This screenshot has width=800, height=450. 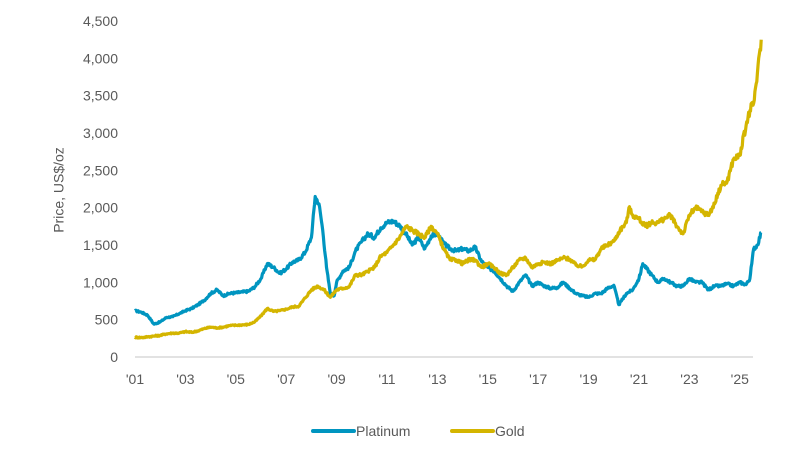 What do you see at coordinates (100, 133) in the screenshot?
I see `y-tick-label: 3,000` at bounding box center [100, 133].